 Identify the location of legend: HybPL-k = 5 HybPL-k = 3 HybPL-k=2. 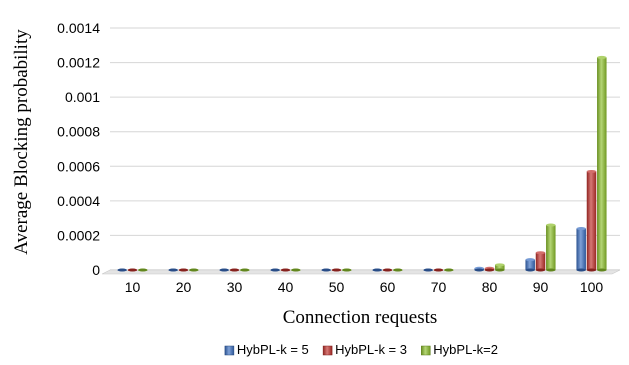
(361, 349).